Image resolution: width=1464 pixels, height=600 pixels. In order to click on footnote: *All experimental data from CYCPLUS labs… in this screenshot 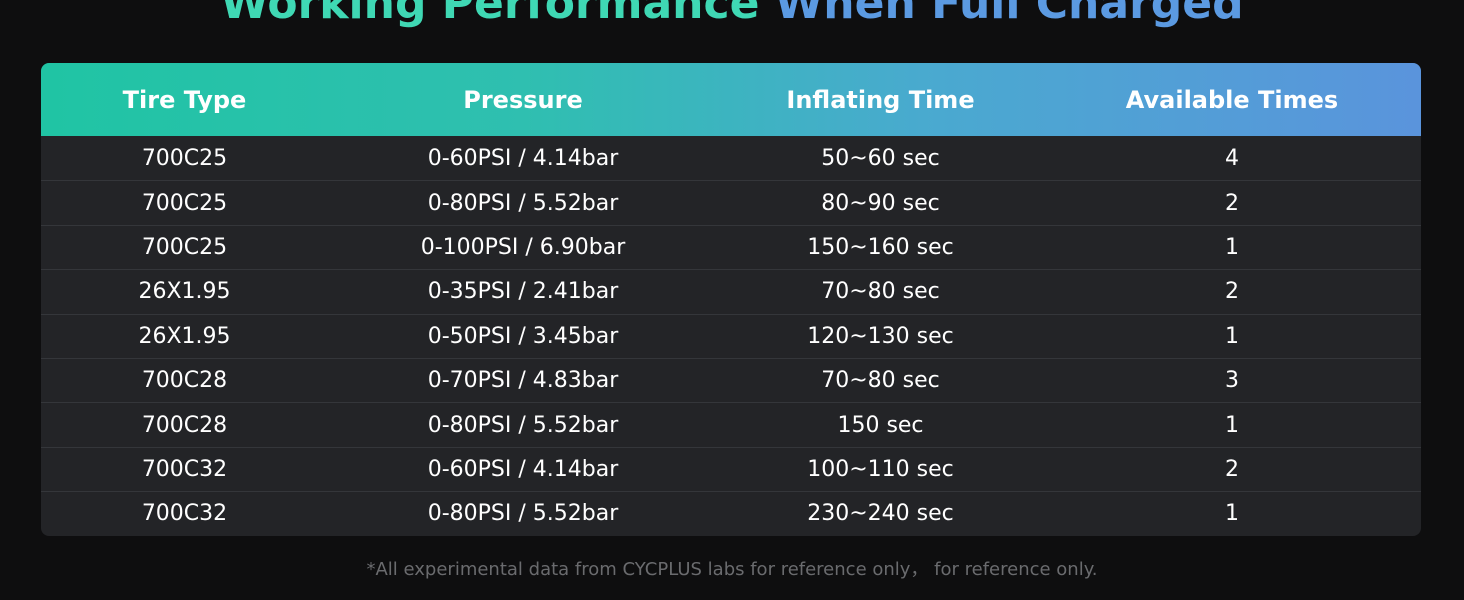, I will do `click(732, 569)`.